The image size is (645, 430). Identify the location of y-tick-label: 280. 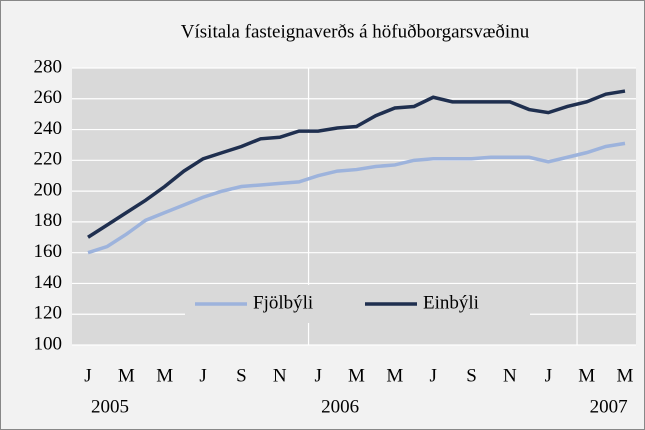
(48, 66).